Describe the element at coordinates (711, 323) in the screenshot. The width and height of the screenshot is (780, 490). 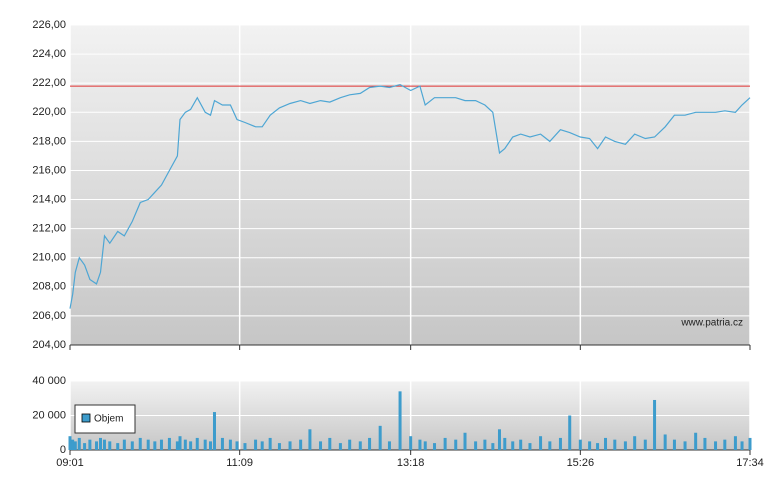
I see `watermark: www.patria.cz` at that location.